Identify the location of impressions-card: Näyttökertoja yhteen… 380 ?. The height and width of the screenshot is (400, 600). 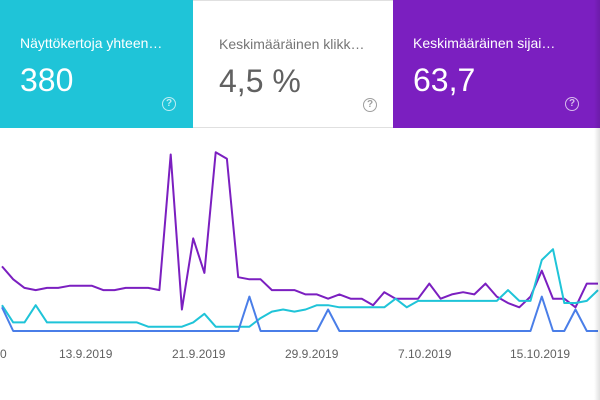
(96, 64).